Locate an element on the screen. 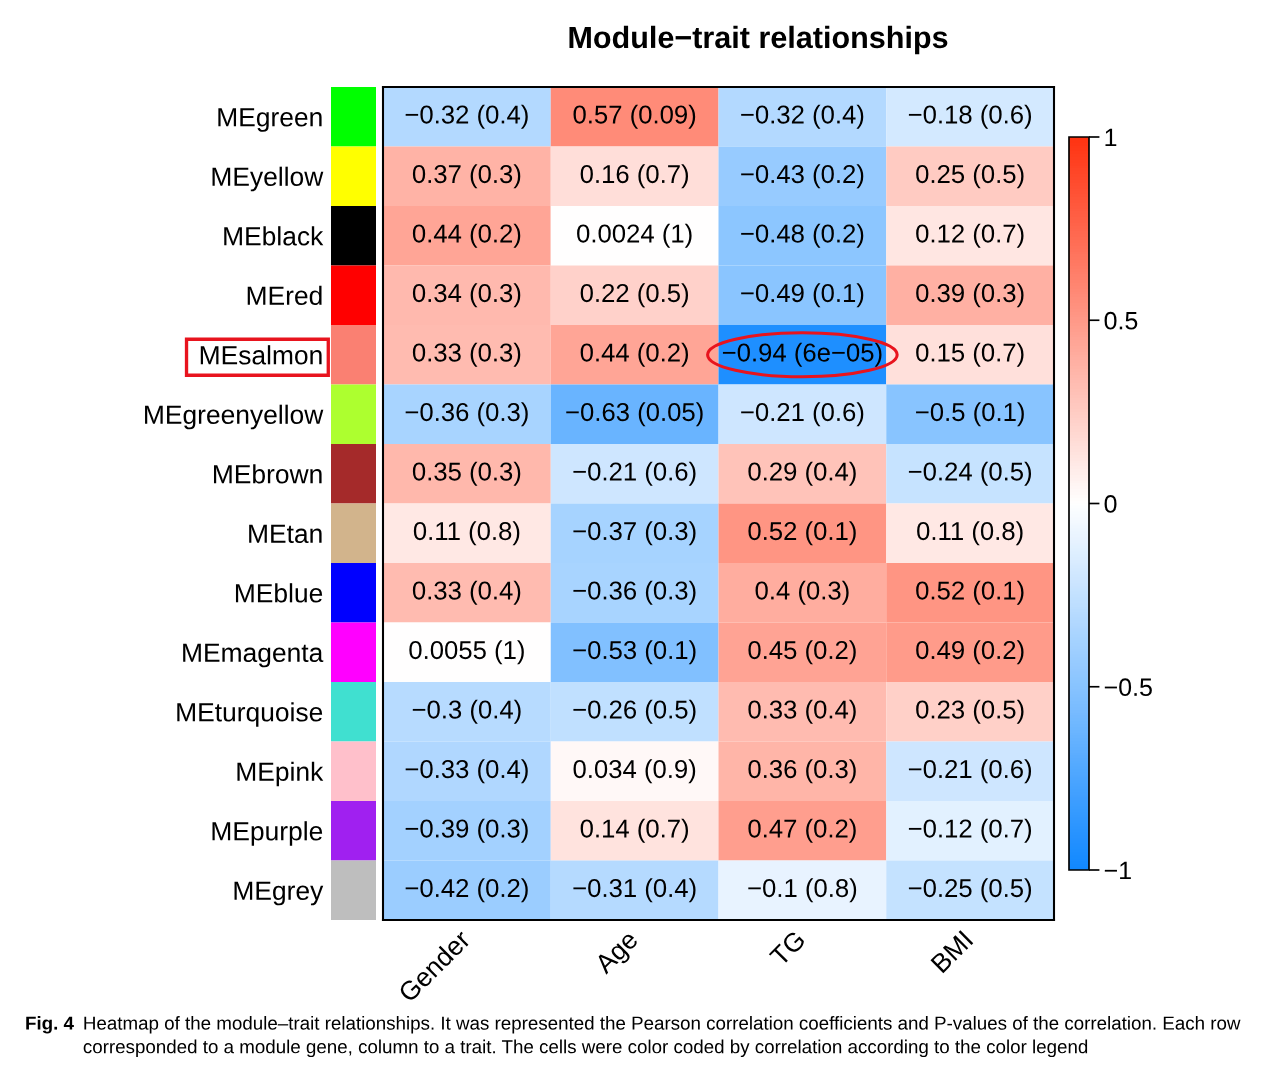 The width and height of the screenshot is (1284, 1069). y-tick-label: MEbrown is located at coordinates (267, 474).